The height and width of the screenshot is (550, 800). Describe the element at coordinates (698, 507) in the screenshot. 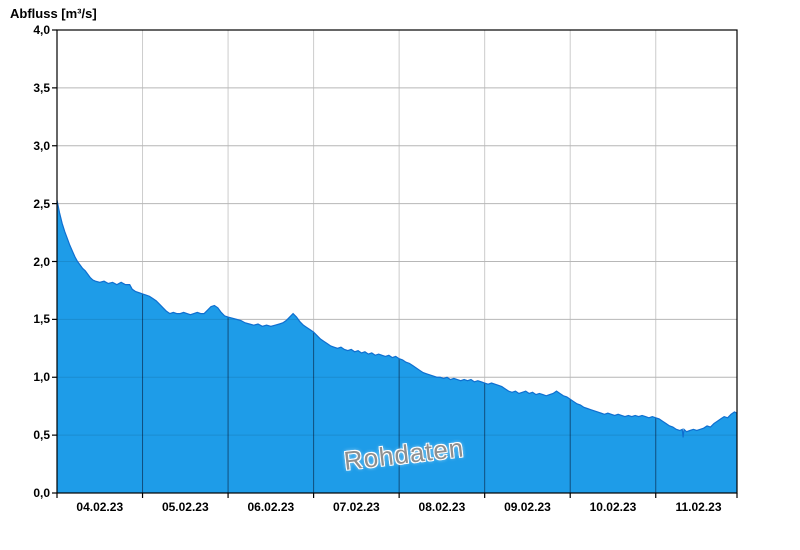

I see `x-tick-label: 11.02.23` at that location.